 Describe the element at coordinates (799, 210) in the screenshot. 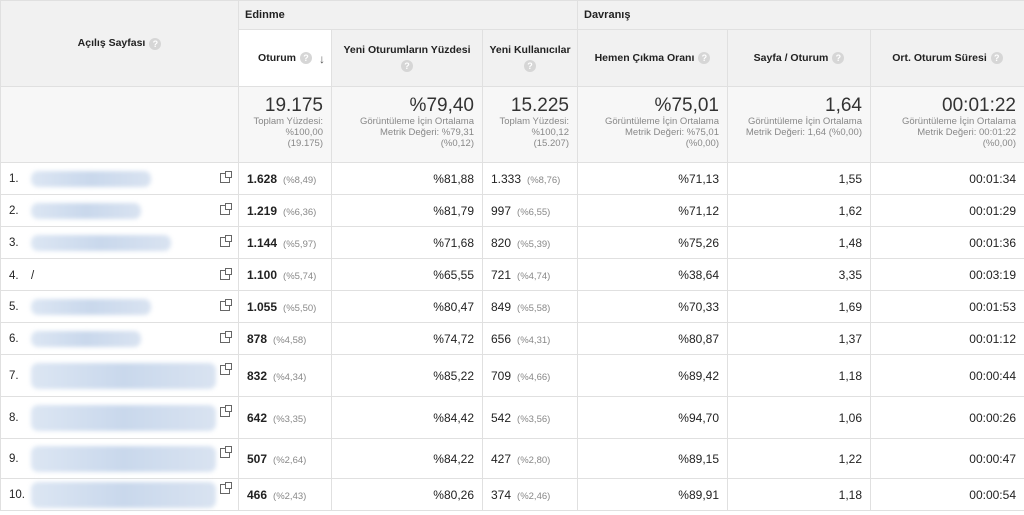

I see `pages-per-session-cell: 1,62` at that location.